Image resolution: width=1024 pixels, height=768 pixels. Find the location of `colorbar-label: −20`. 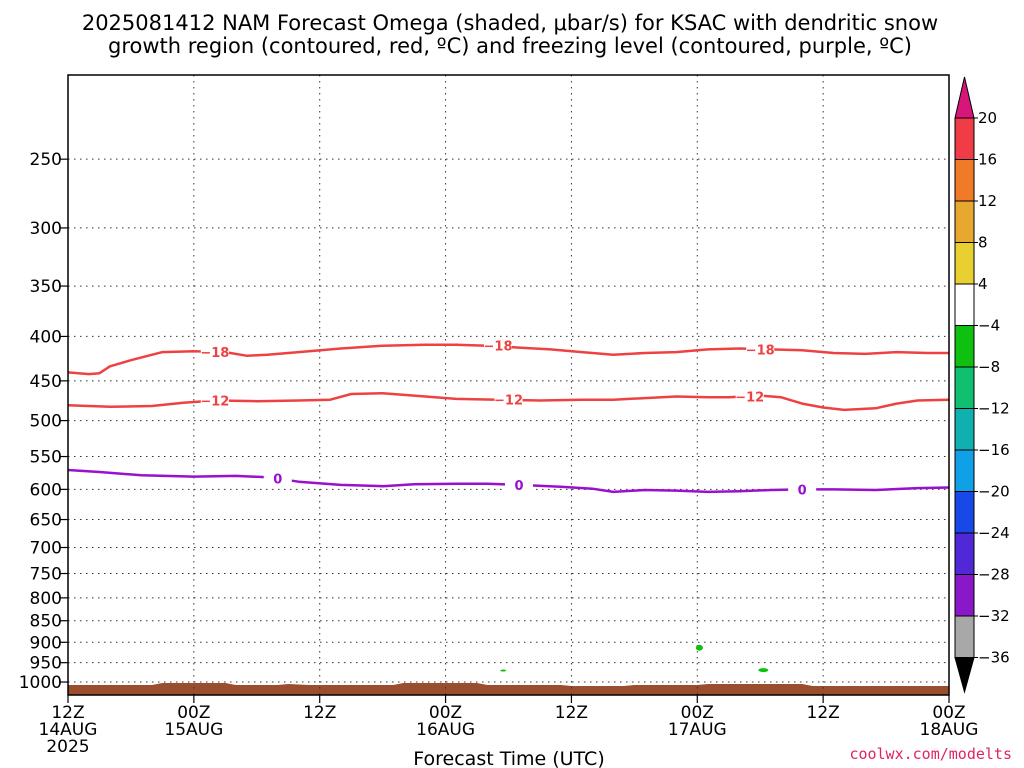

colorbar-label: −20 is located at coordinates (994, 492).